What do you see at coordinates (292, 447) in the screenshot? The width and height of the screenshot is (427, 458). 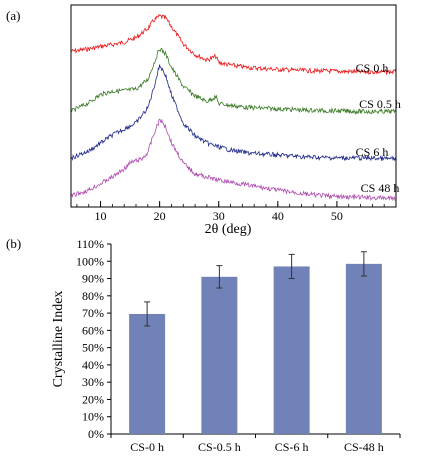 I see `bar-category-label: CS-6 h` at bounding box center [292, 447].